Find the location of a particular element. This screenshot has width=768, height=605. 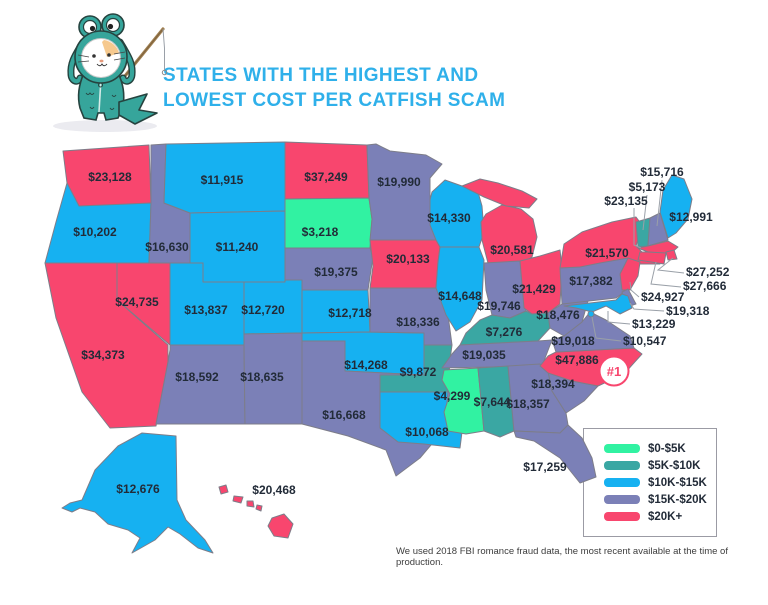

scale-marks is located at coordinates (101, 101).